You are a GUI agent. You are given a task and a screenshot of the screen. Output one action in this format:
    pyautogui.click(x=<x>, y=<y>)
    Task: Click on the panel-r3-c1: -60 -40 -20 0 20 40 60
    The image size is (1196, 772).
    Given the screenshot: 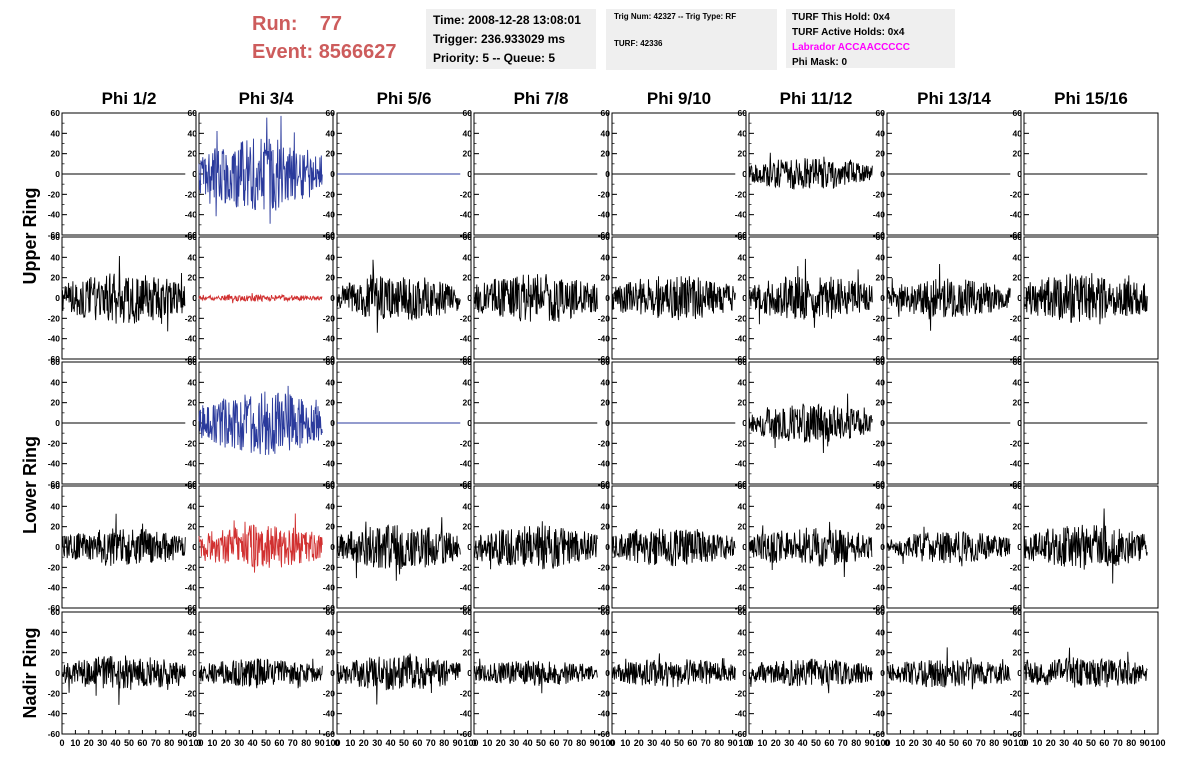 What is the action you would take?
    pyautogui.click(x=122, y=423)
    